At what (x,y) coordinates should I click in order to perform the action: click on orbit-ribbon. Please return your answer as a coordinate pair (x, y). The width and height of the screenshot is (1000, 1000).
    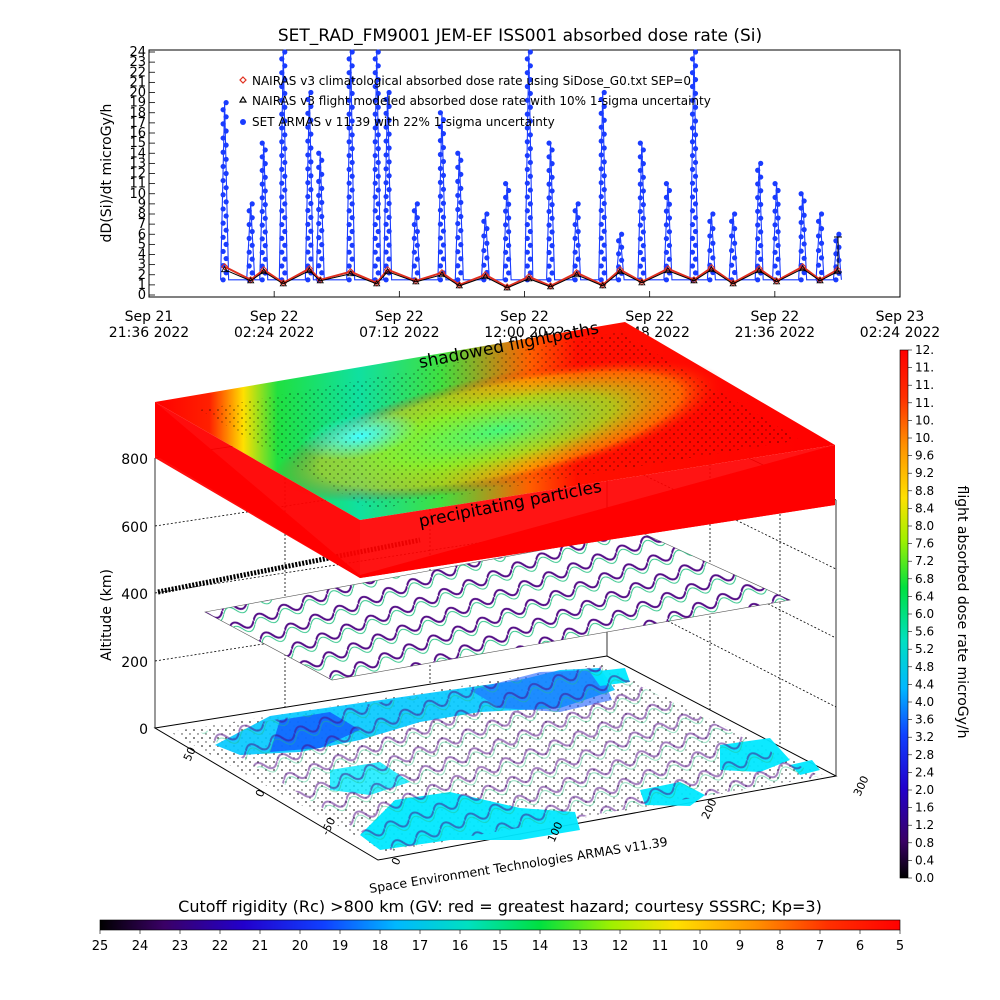
    Looking at the image, I should click on (474, 606).